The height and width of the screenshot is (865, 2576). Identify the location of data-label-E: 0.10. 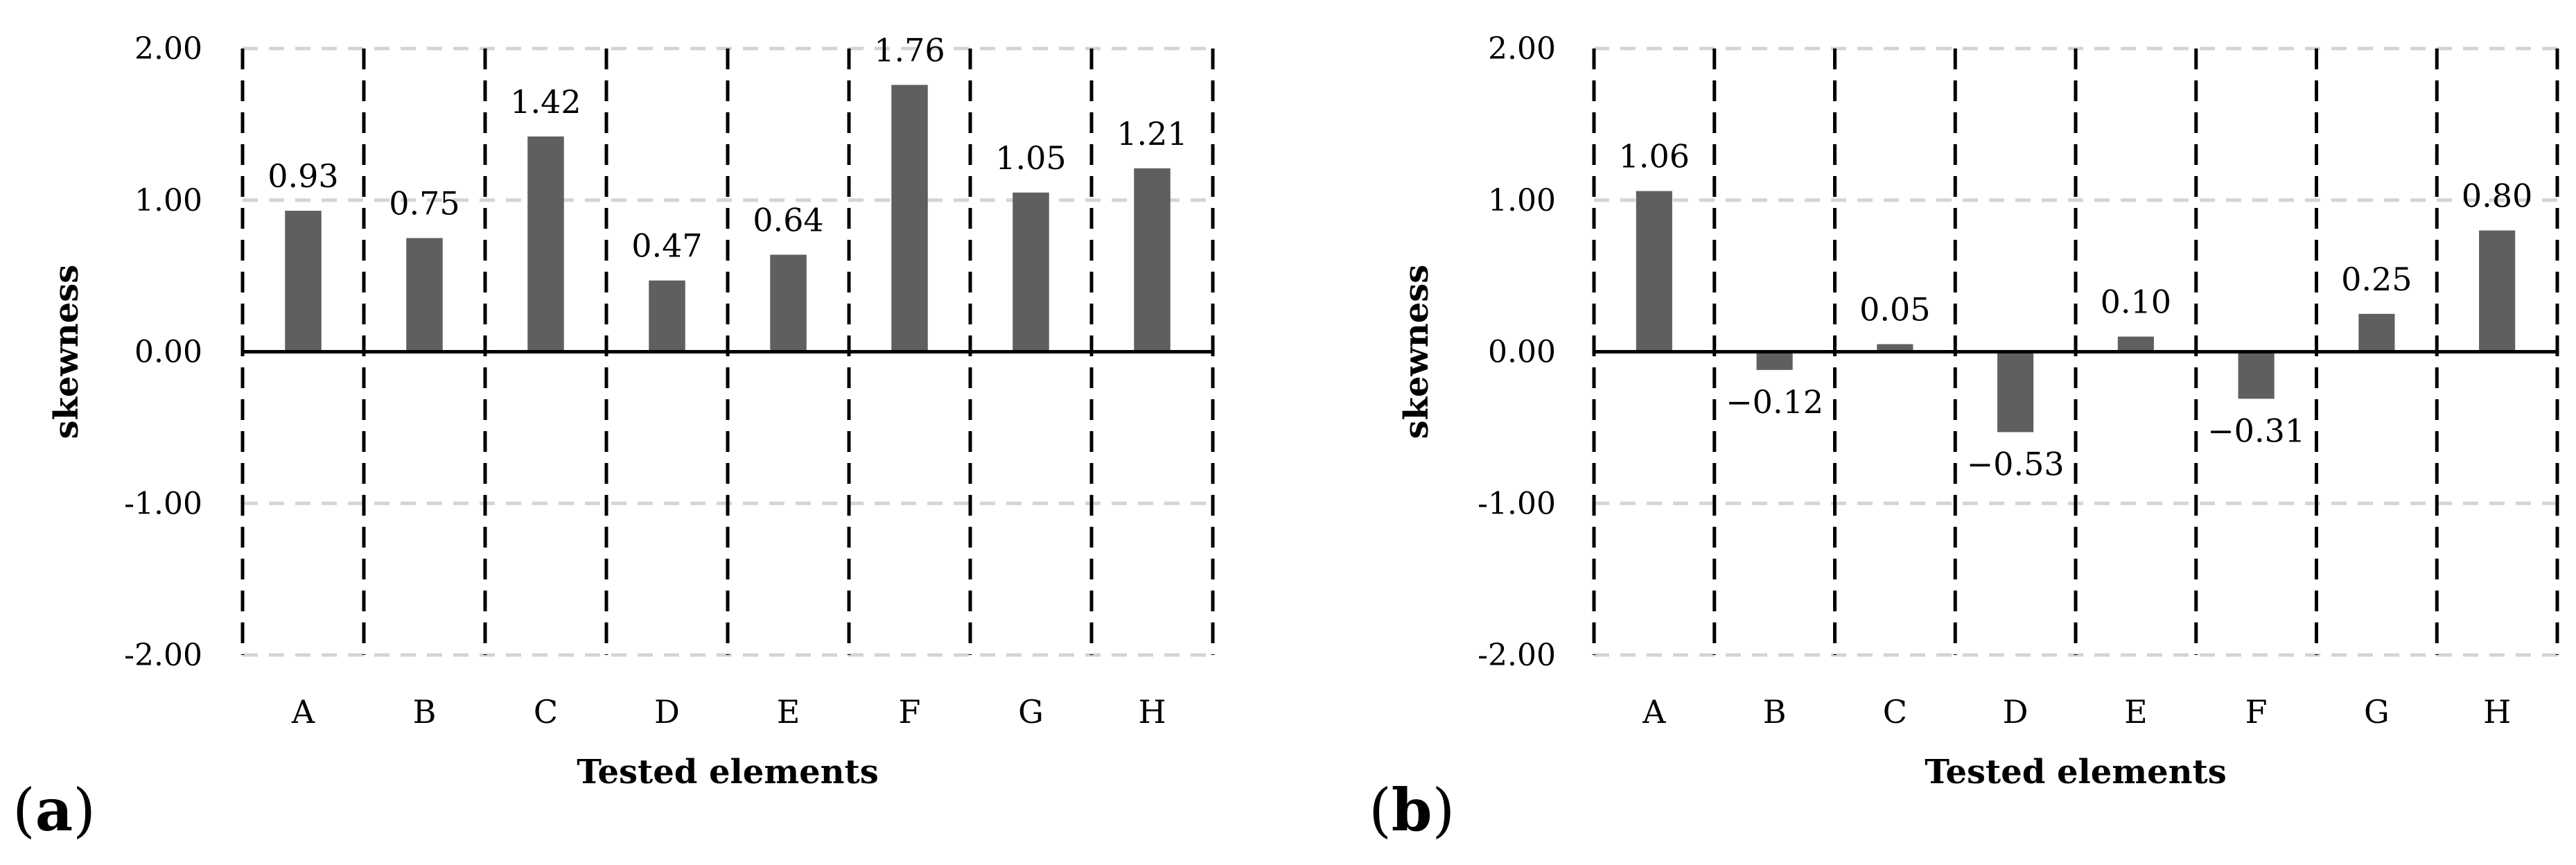
(2136, 302).